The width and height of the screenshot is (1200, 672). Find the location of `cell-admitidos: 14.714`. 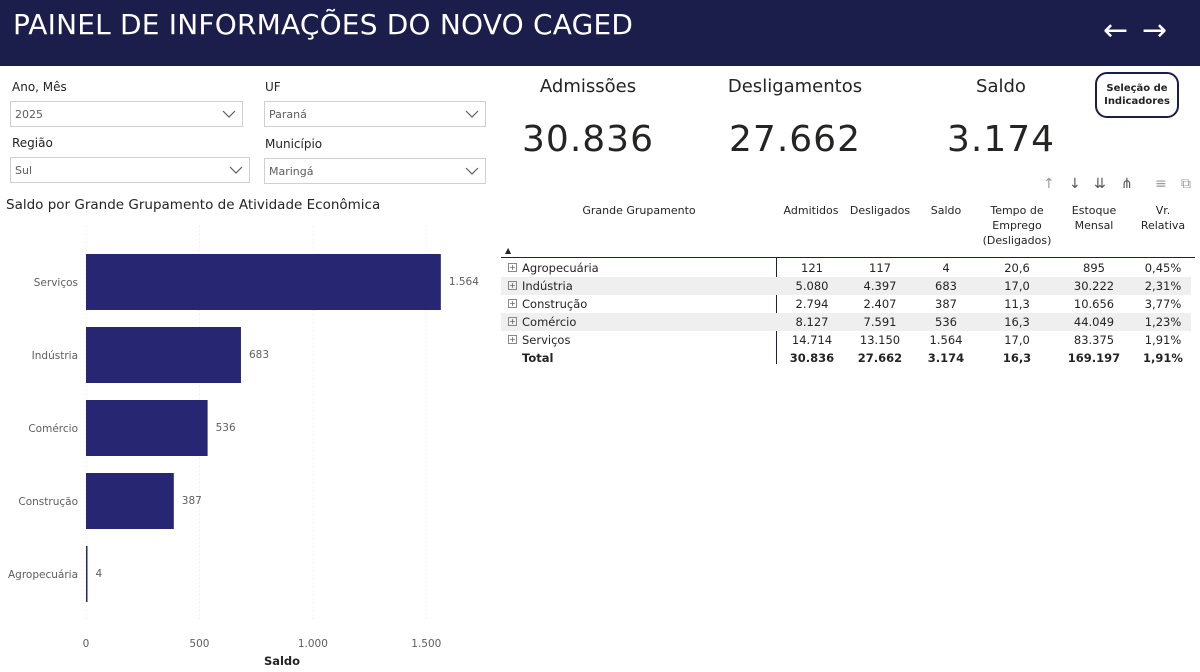

cell-admitidos: 14.714 is located at coordinates (812, 340).